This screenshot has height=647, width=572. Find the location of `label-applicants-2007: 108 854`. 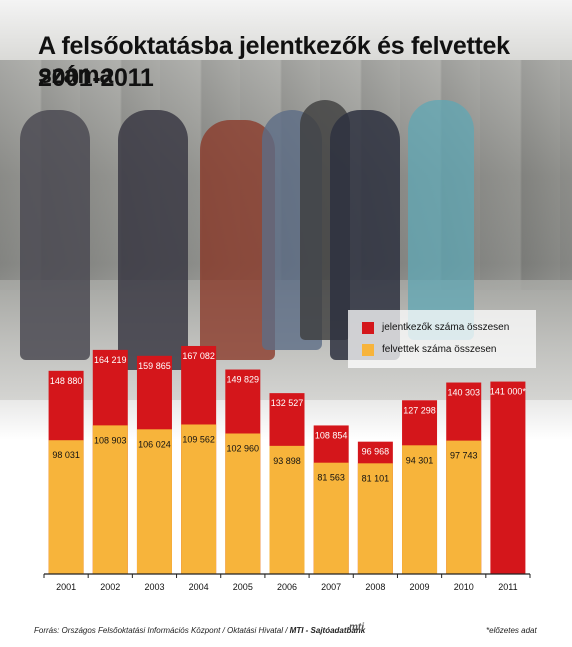

label-applicants-2007: 108 854 is located at coordinates (331, 435).